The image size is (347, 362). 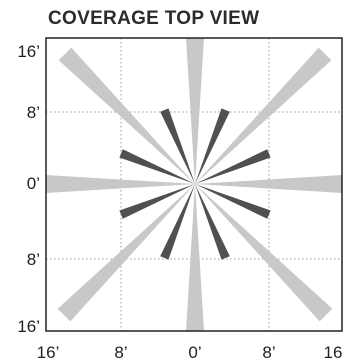 I want to click on x-label-left-mid: 8’, so click(x=120, y=352).